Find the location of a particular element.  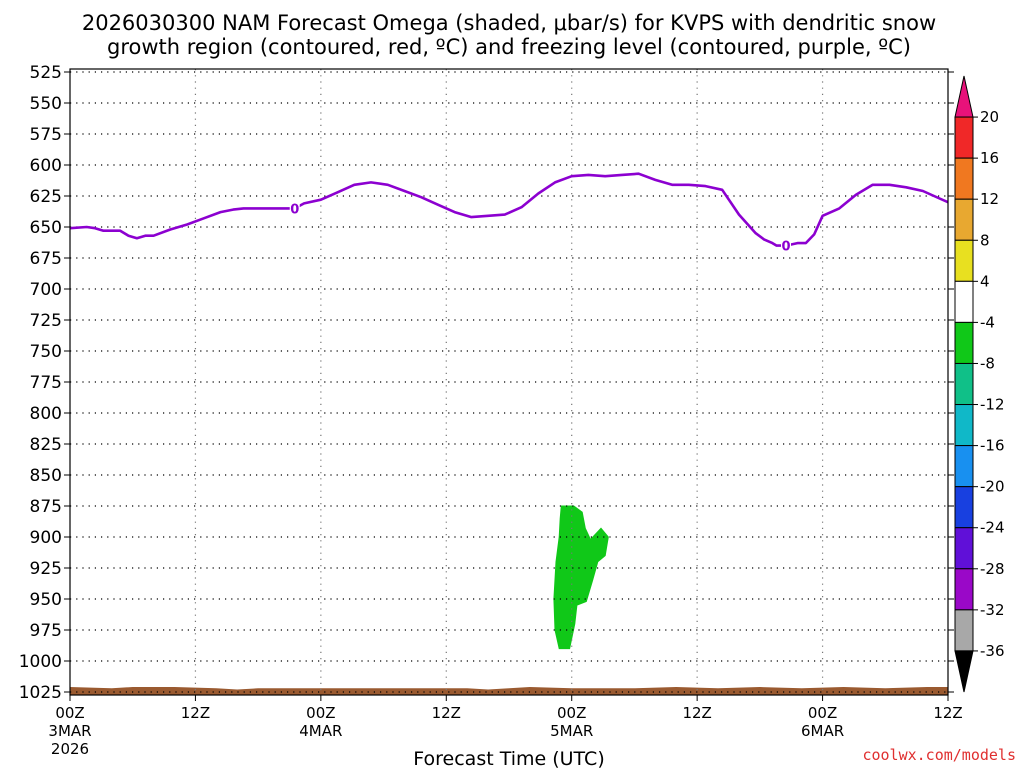

colorbar-tick-label: -8 is located at coordinates (987, 363).